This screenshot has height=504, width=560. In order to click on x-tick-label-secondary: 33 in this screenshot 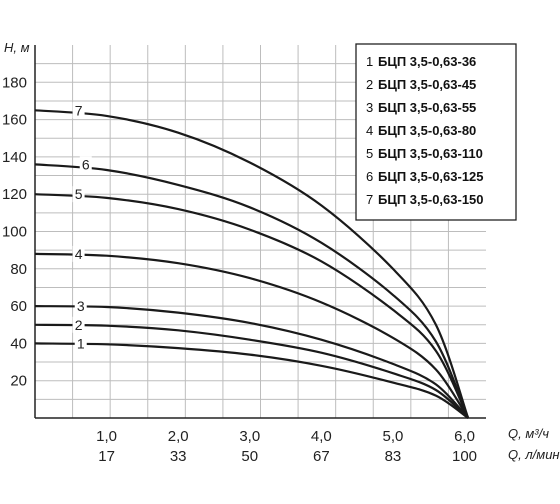, I will do `click(178, 456)`.